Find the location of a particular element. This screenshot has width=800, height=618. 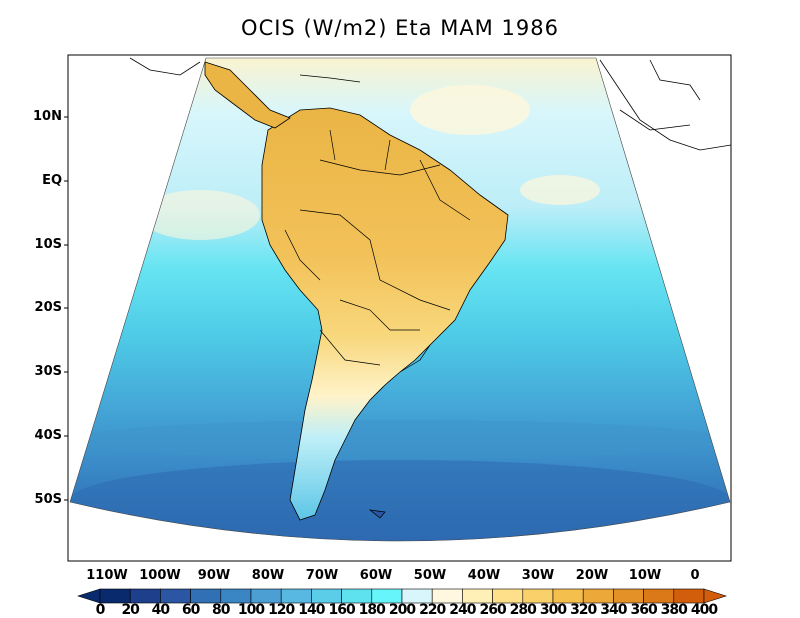

colorbar-tick-label: 220 is located at coordinates (432, 610).